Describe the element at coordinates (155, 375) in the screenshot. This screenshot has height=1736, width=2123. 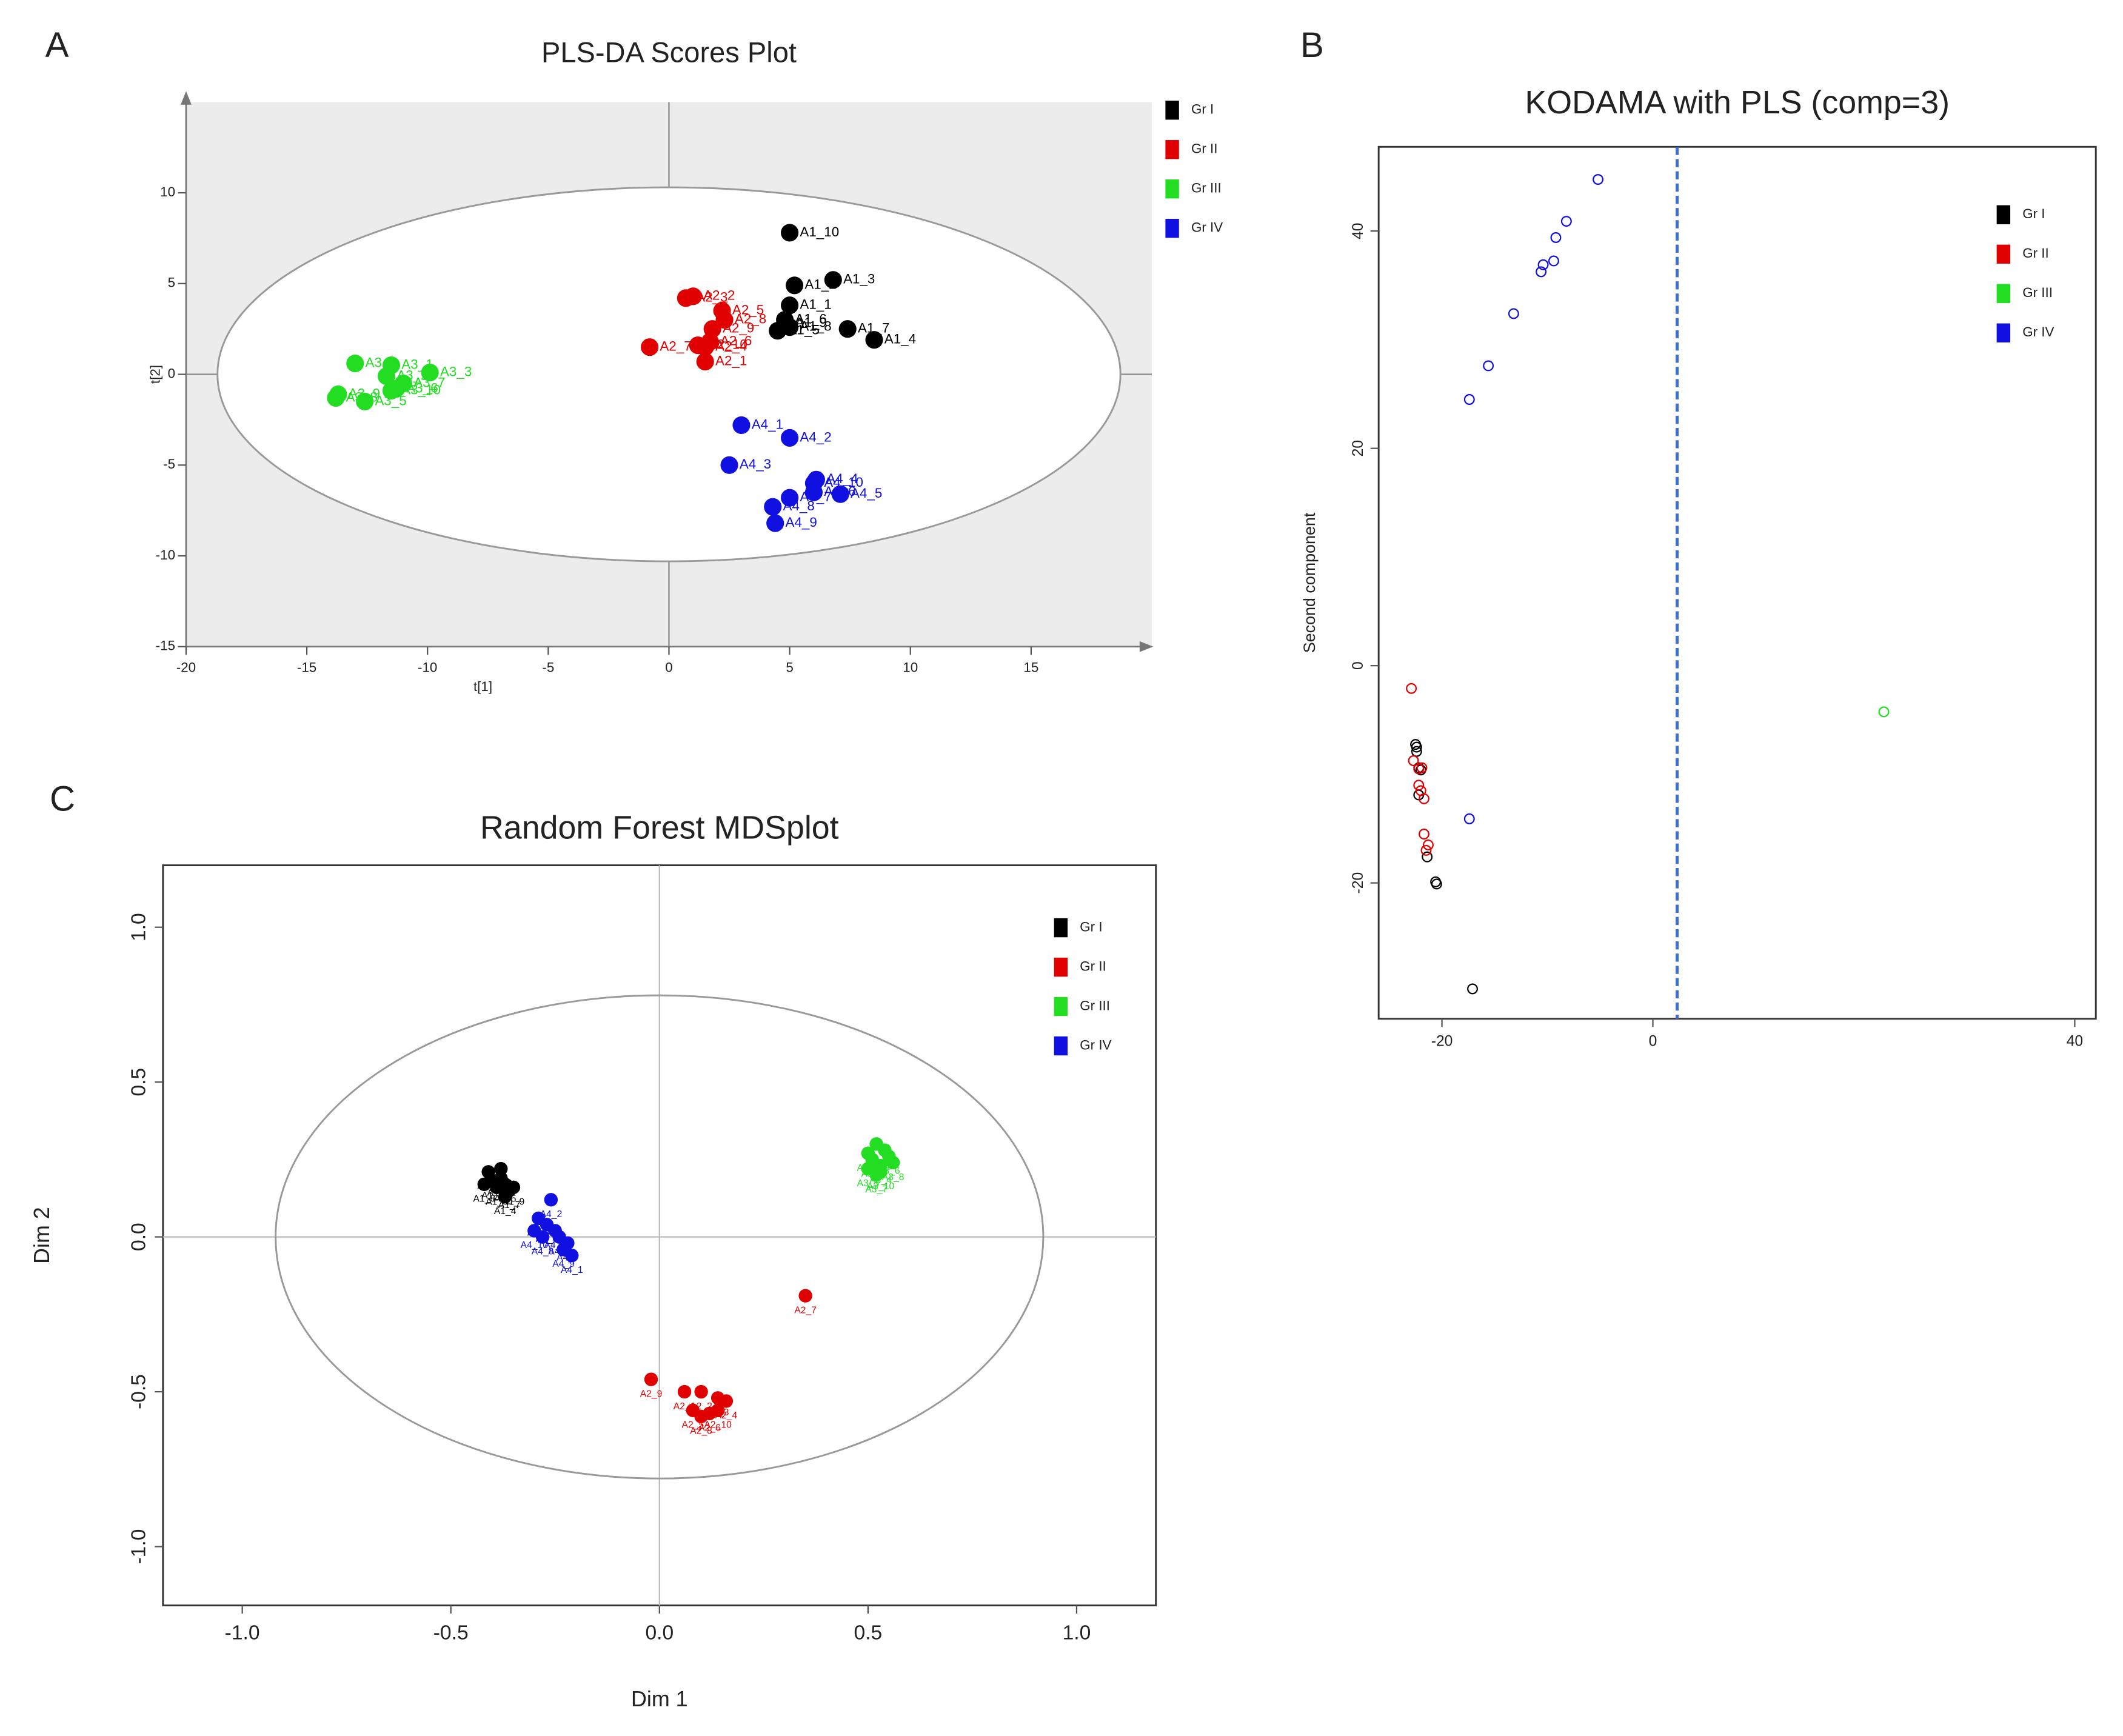
I see `y-axis-label: t[2]` at that location.